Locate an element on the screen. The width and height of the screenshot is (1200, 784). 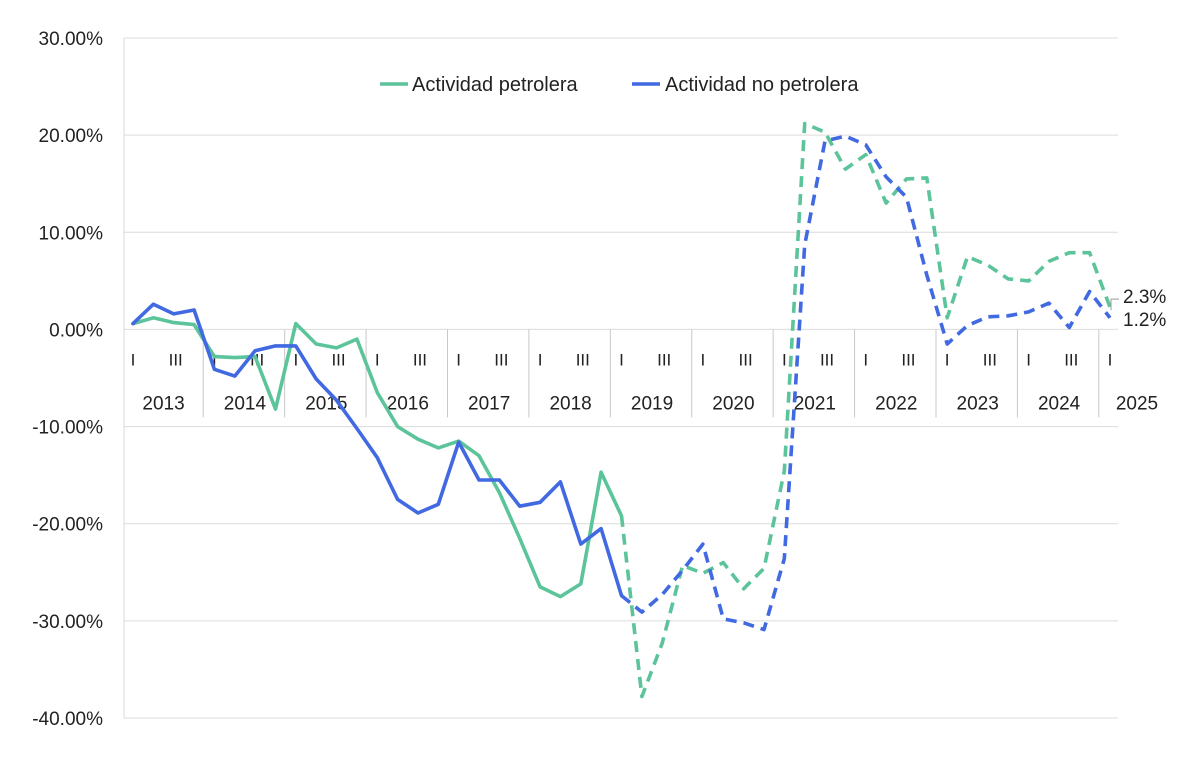
year-tick-label: 2020 is located at coordinates (733, 403).